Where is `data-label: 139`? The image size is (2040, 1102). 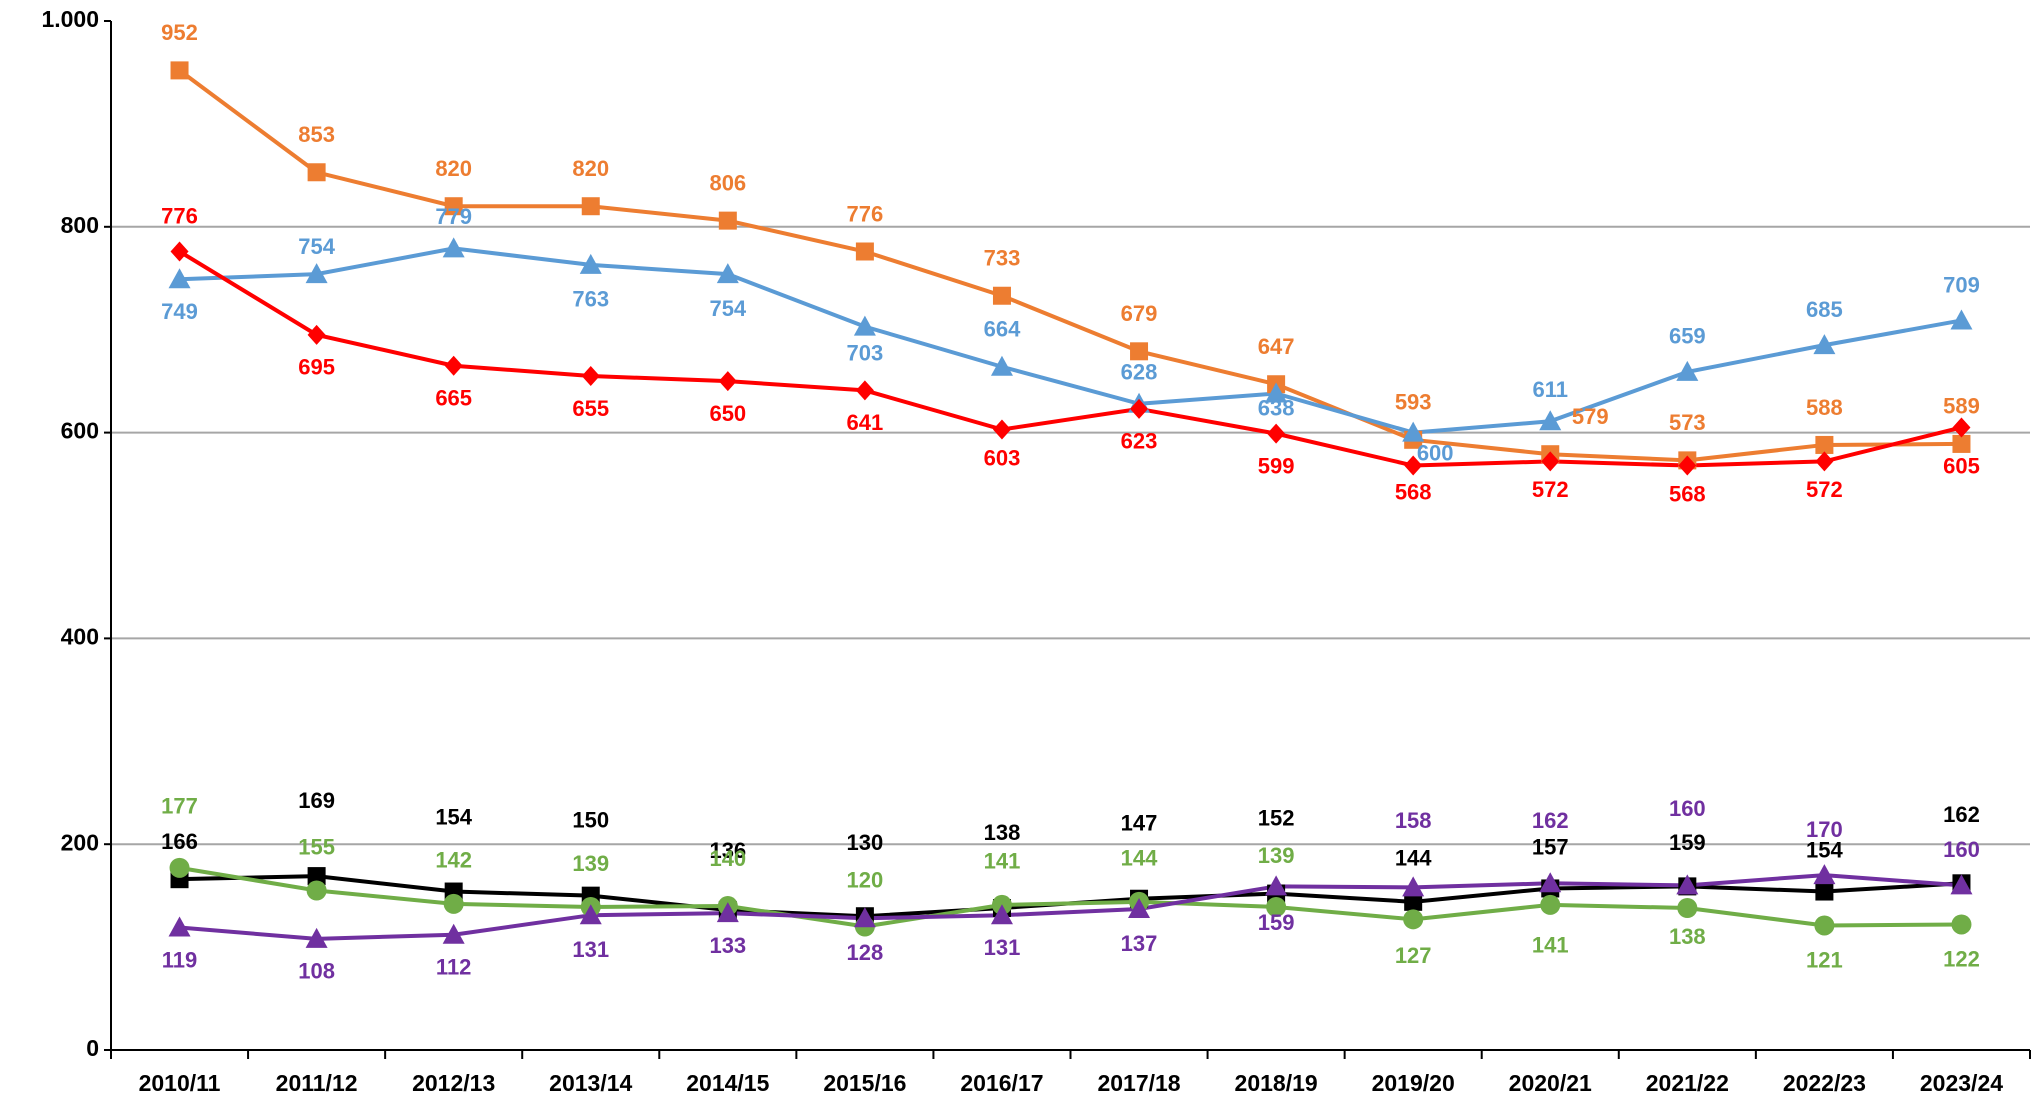 data-label: 139 is located at coordinates (590, 863).